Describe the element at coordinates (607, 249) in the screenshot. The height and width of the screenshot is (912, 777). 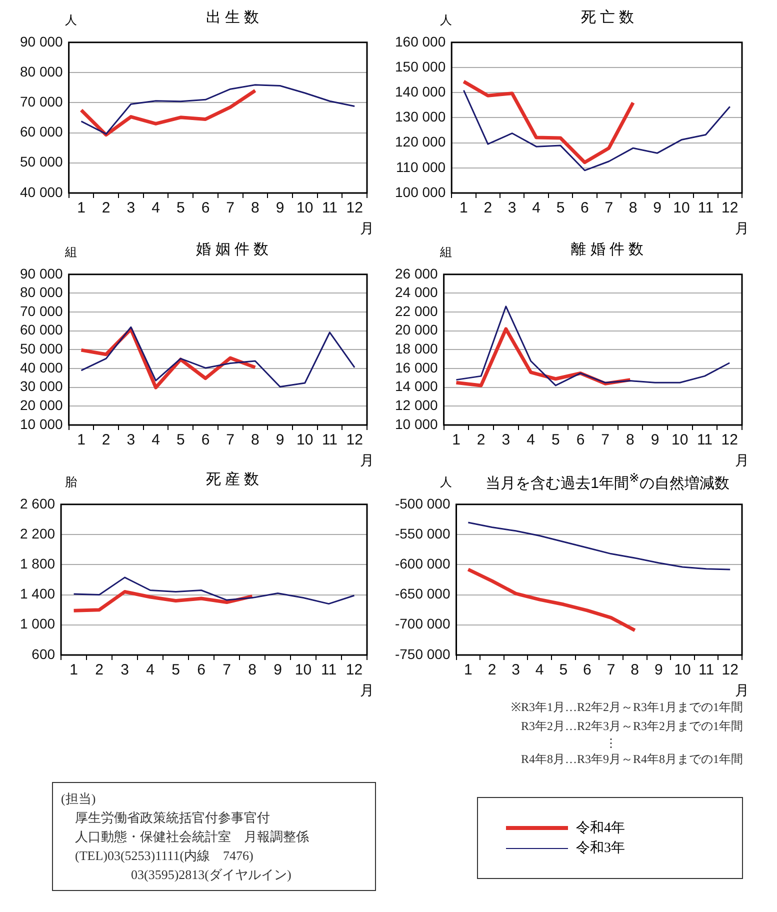
I see `chart-title: 離 婚 件 数` at that location.